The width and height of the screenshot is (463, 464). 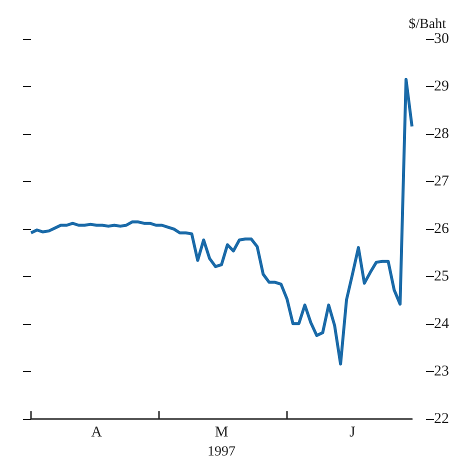 What do you see at coordinates (442, 182) in the screenshot?
I see `y-tick-label: 27` at bounding box center [442, 182].